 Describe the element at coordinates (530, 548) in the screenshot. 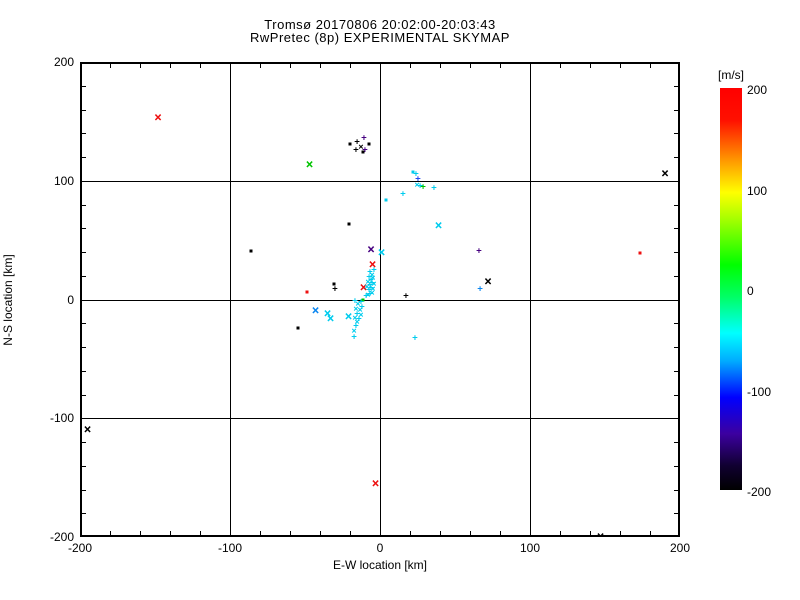

I see `x-tick-label: 100` at that location.